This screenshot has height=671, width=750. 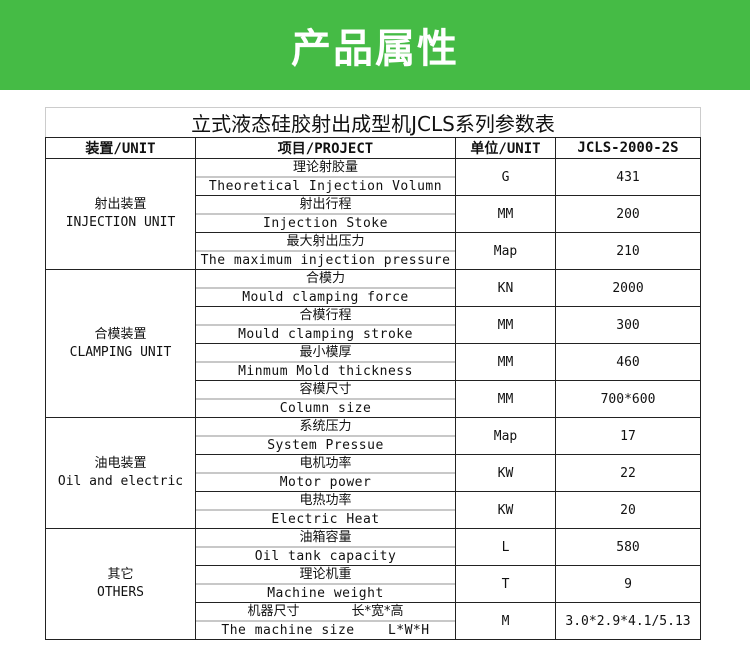 I want to click on project-name-en: Mould clamping stroke, so click(x=325, y=334).